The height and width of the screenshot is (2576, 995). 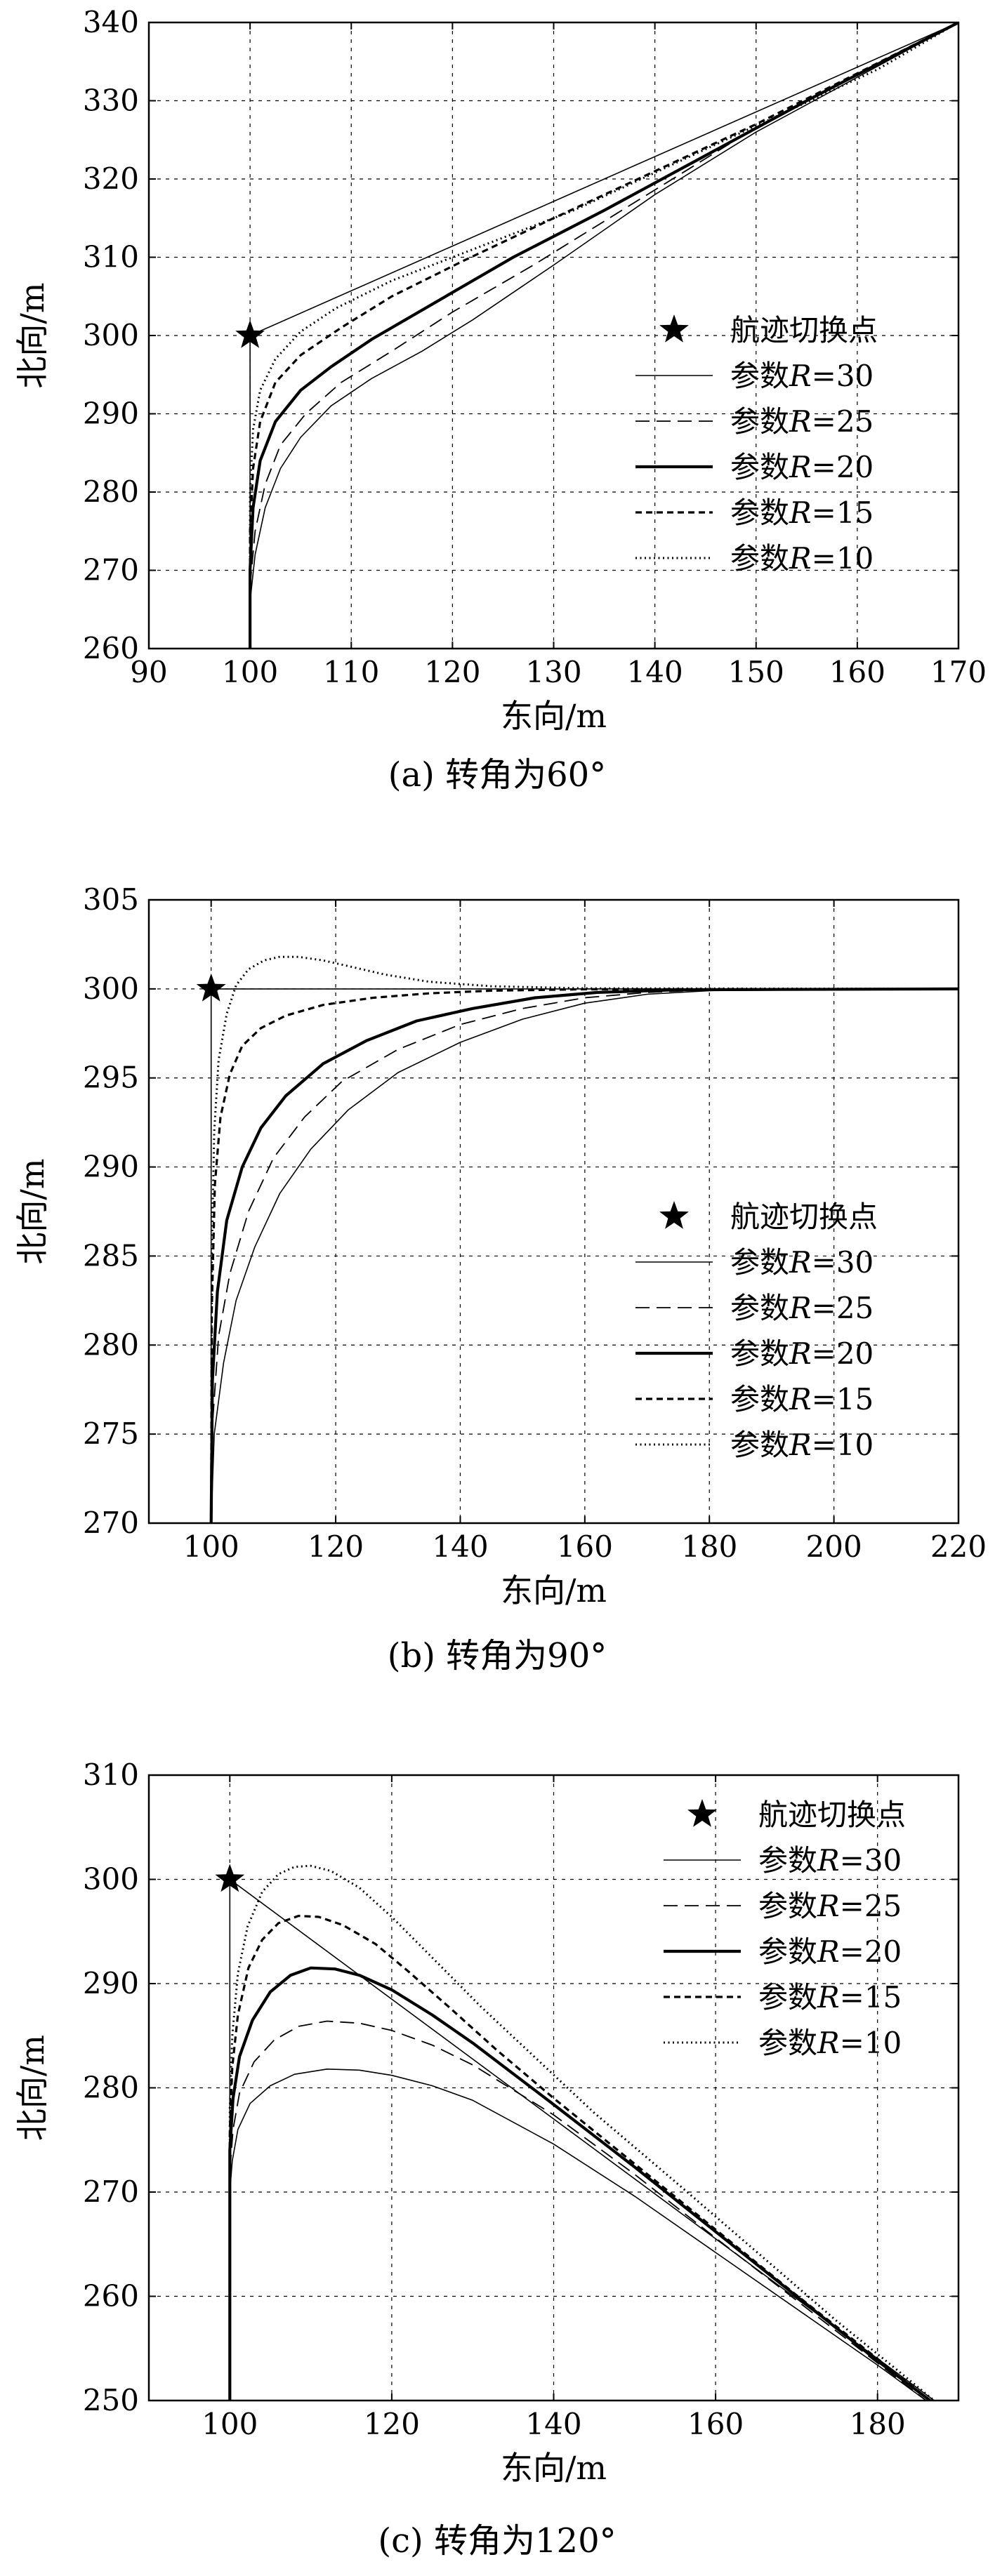 What do you see at coordinates (497, 1656) in the screenshot?
I see `chart-caption: (b) 转角为90°` at bounding box center [497, 1656].